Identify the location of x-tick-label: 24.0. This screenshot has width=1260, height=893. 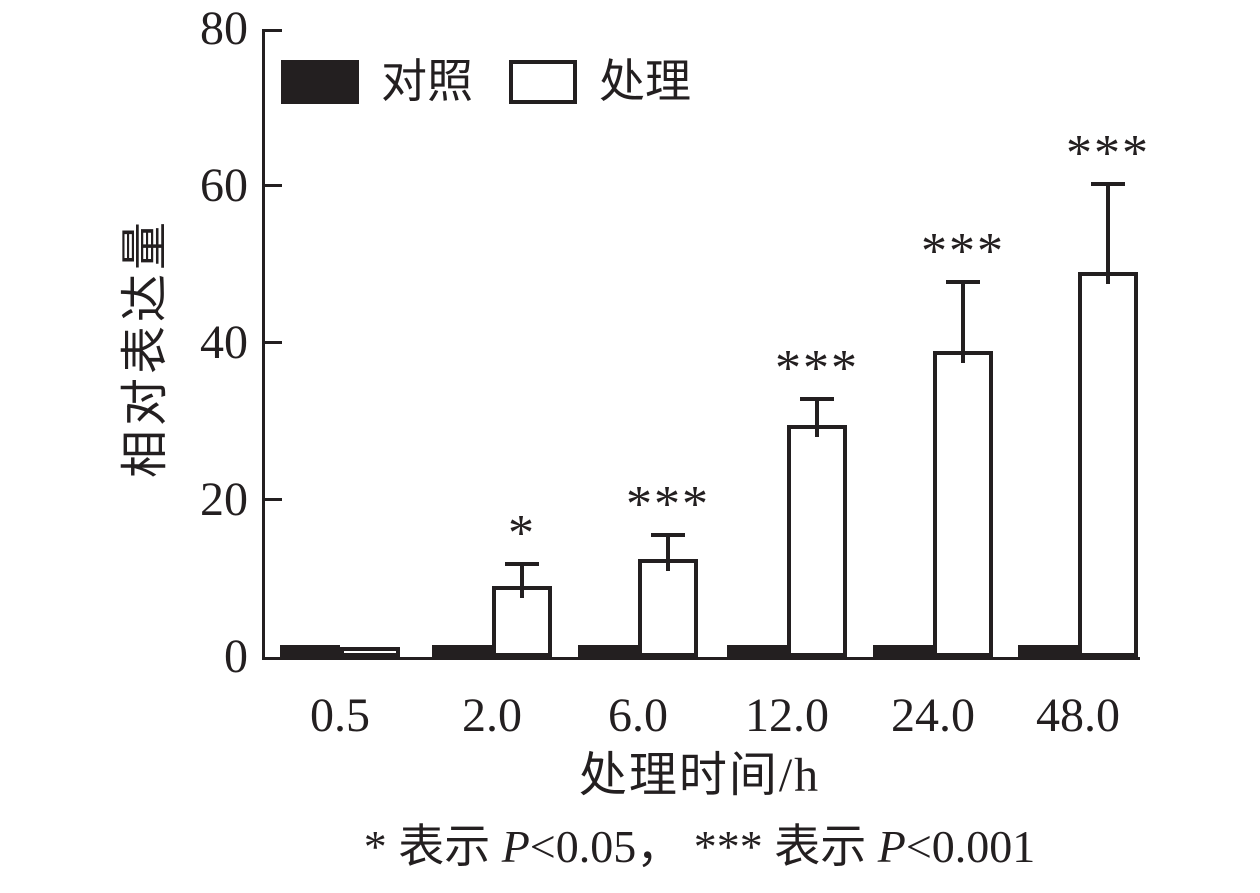
(933, 715).